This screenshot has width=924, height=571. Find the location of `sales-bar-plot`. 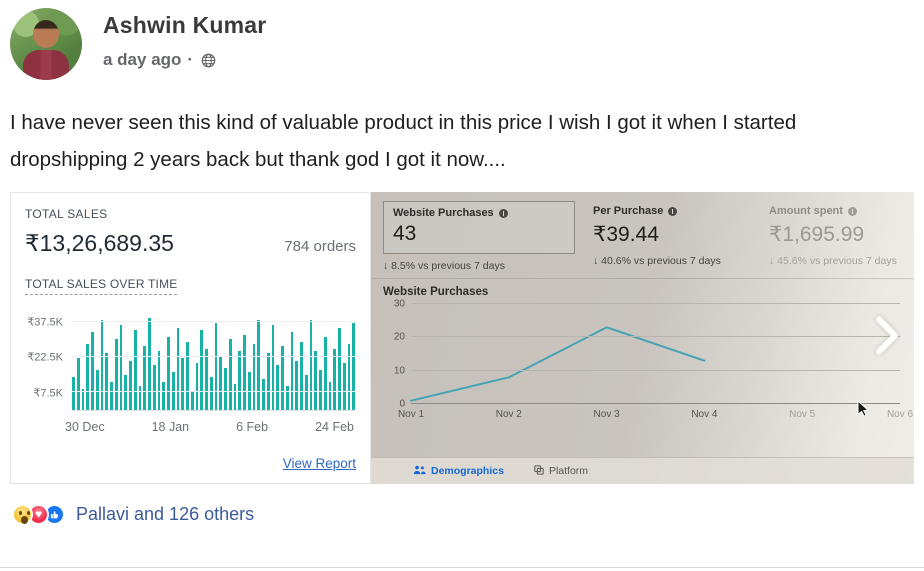

sales-bar-plot is located at coordinates (213, 361).